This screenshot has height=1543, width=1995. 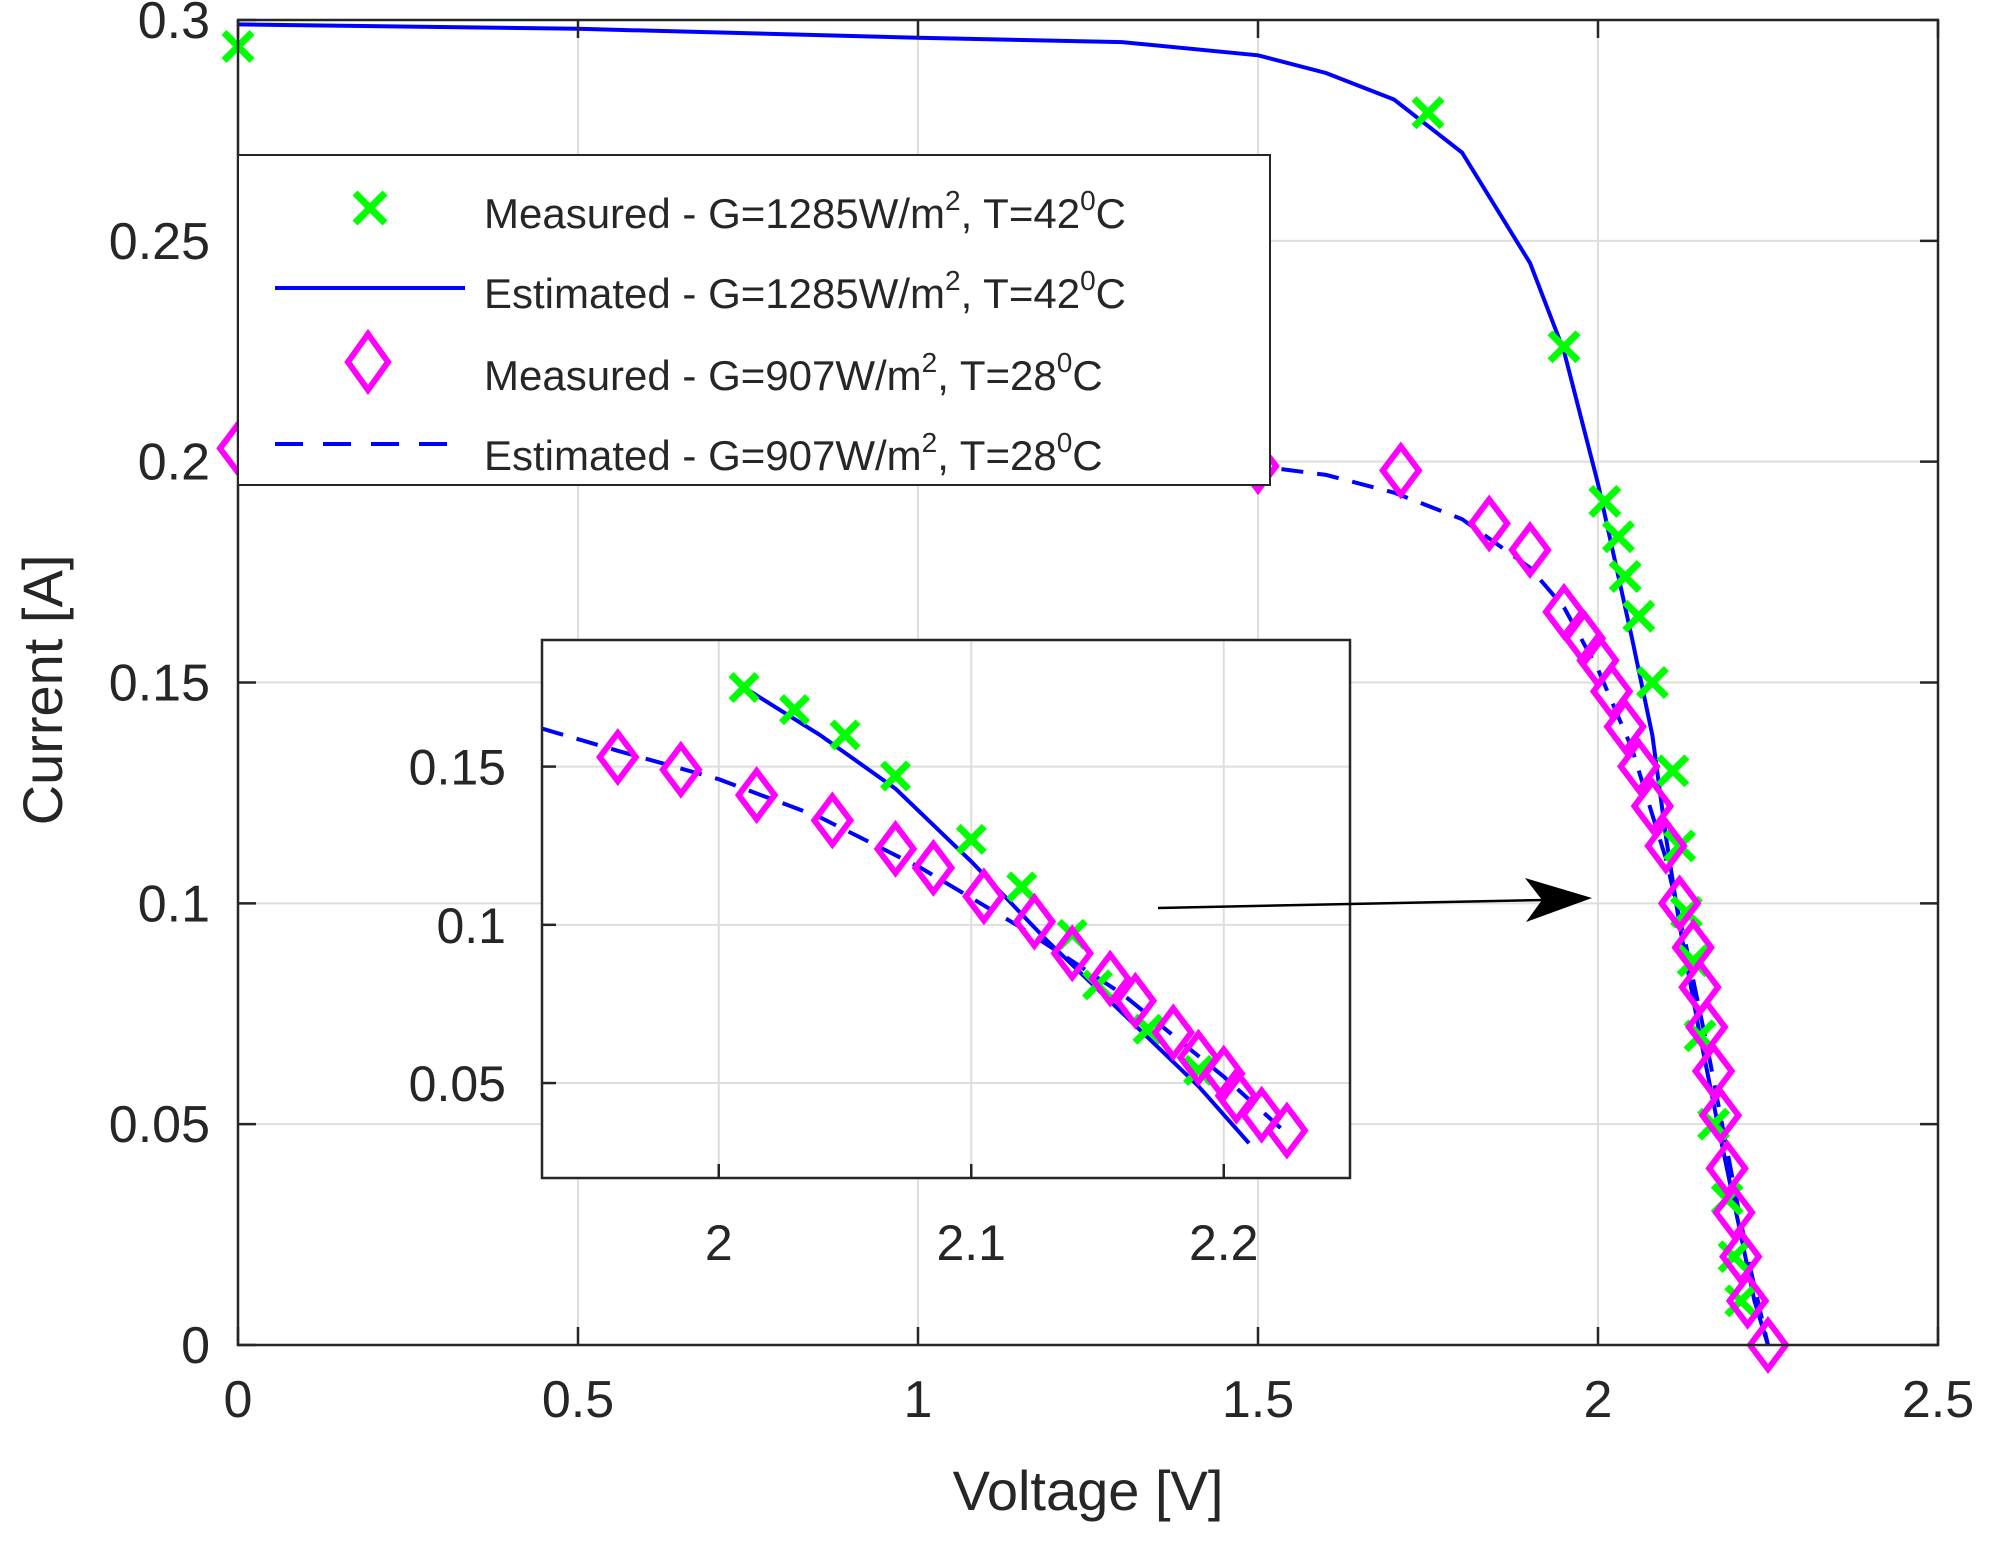 I want to click on series-0-point-4-stroke-b, so click(x=1618, y=537).